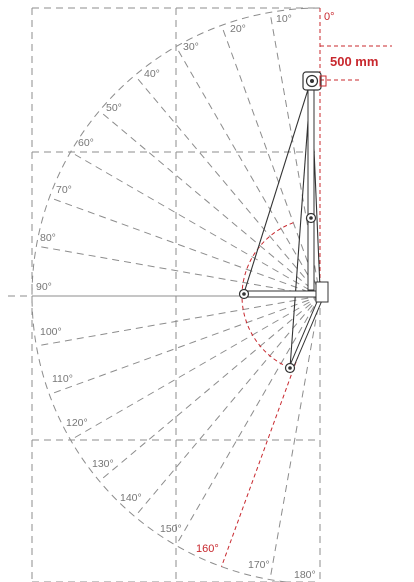  I want to click on lamp-head-icon, so click(314, 81).